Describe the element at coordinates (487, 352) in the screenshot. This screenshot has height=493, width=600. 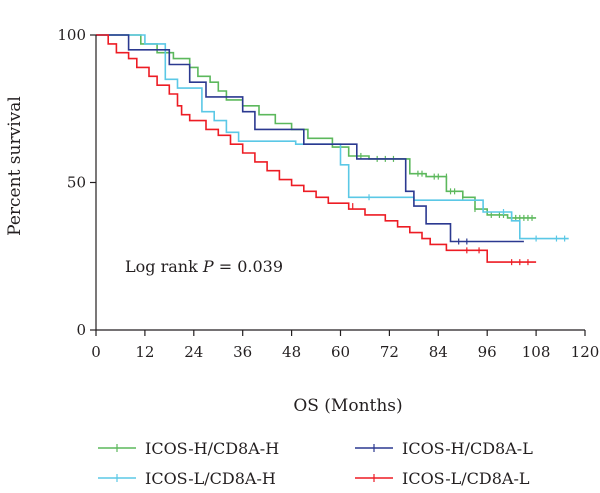
I see `x-tick-label: 96` at that location.